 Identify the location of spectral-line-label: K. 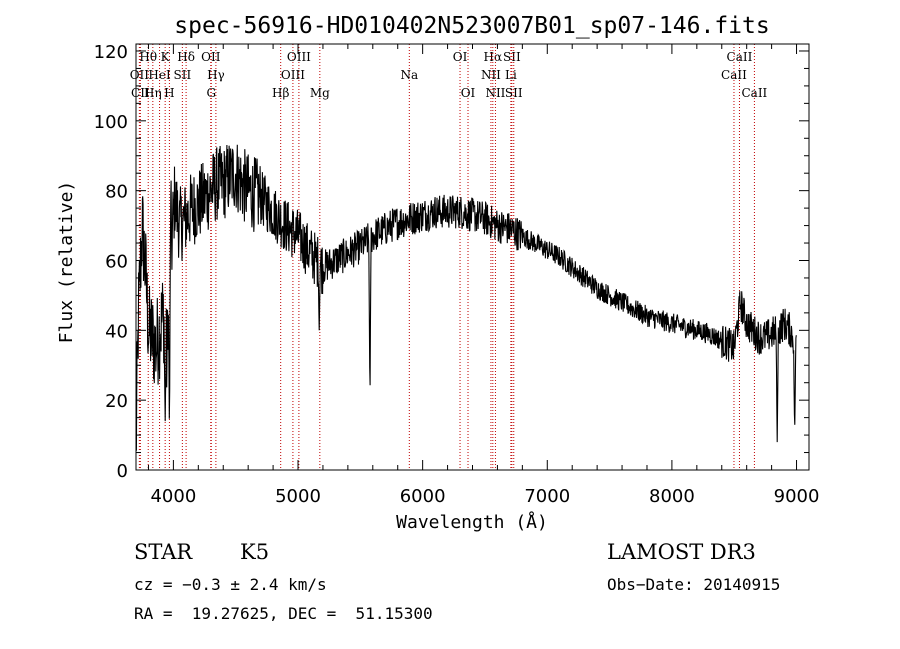
(166, 57).